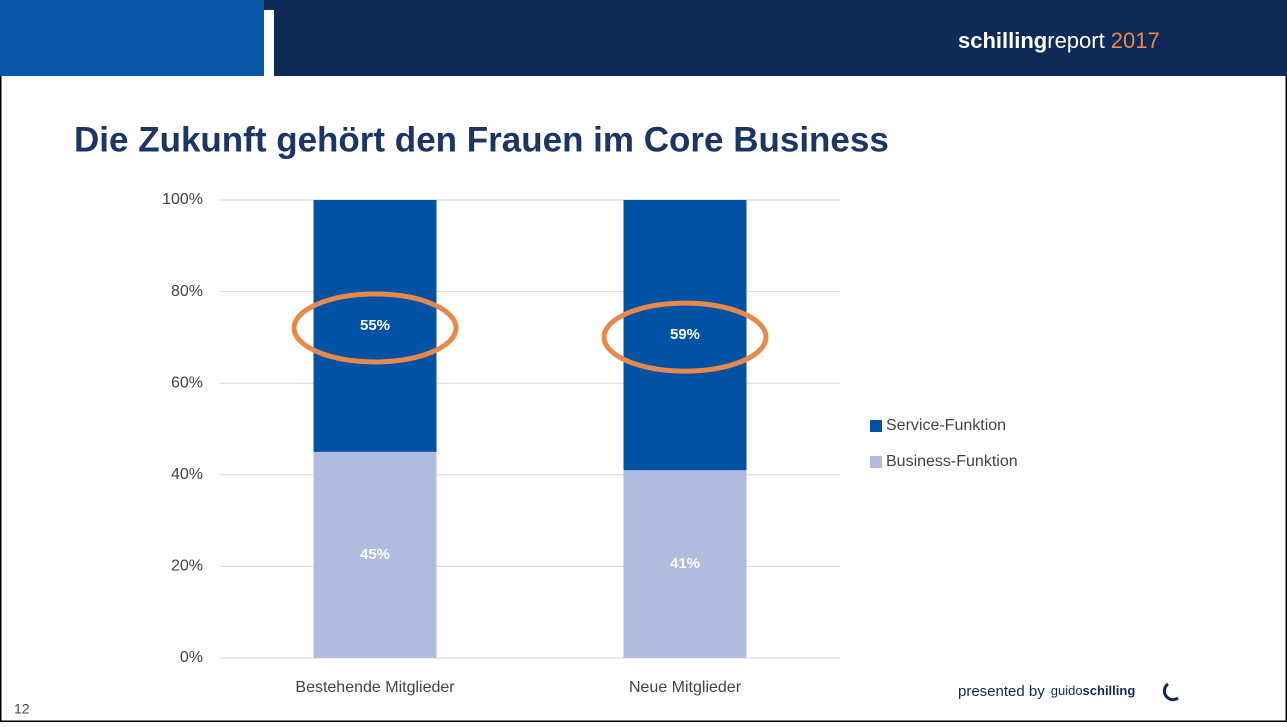  What do you see at coordinates (187, 382) in the screenshot?
I see `y-tick-label: 60%` at bounding box center [187, 382].